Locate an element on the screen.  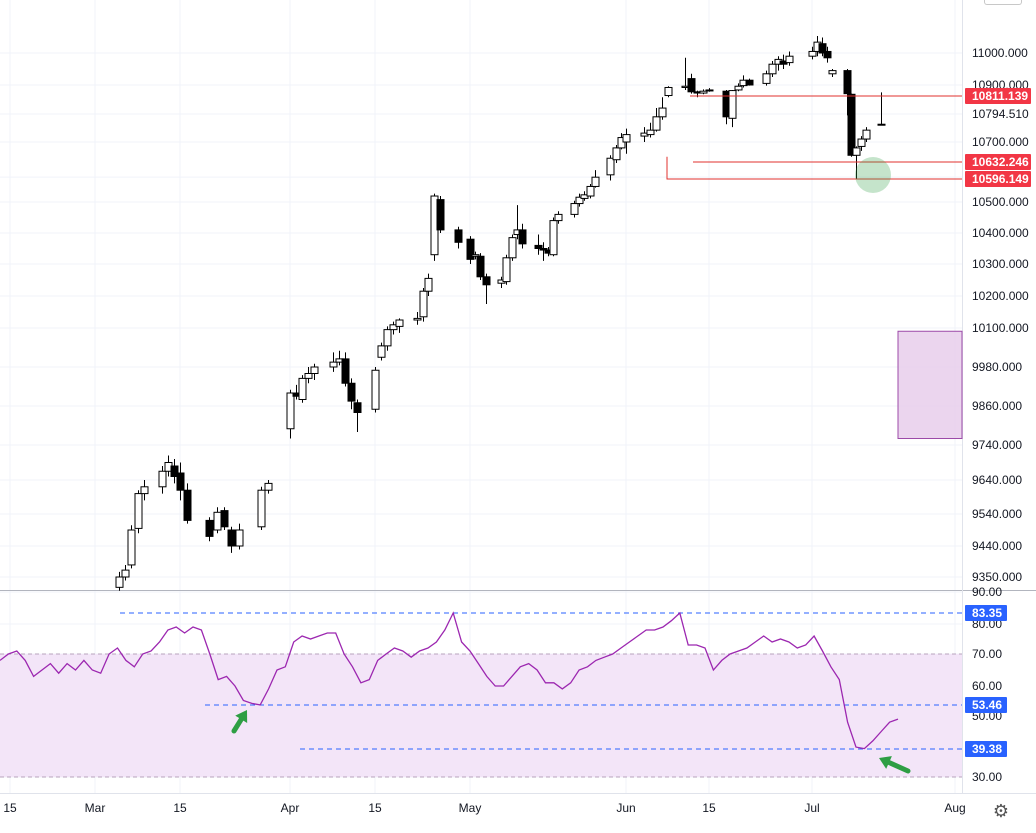
price-tick-label: 9440.000 is located at coordinates (997, 546).